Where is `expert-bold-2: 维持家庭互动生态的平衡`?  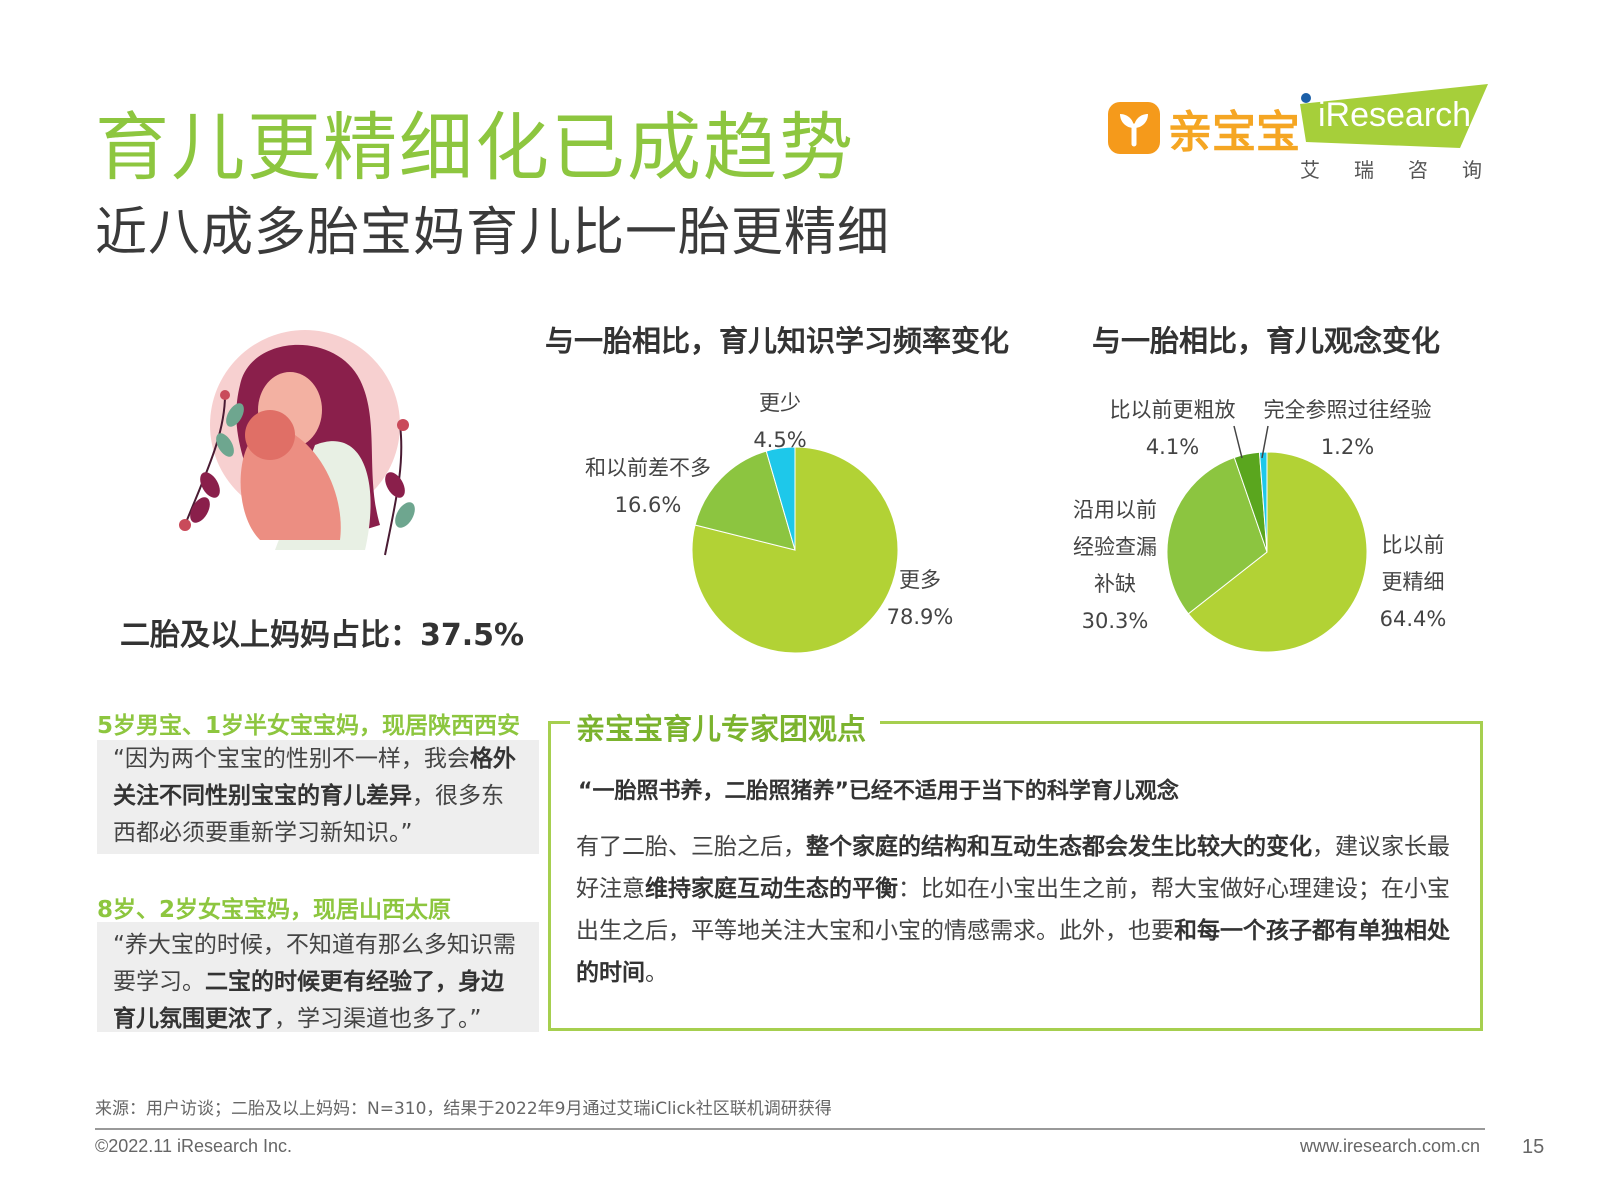
expert-bold-2: 维持家庭互动生态的平衡 is located at coordinates (771, 889).